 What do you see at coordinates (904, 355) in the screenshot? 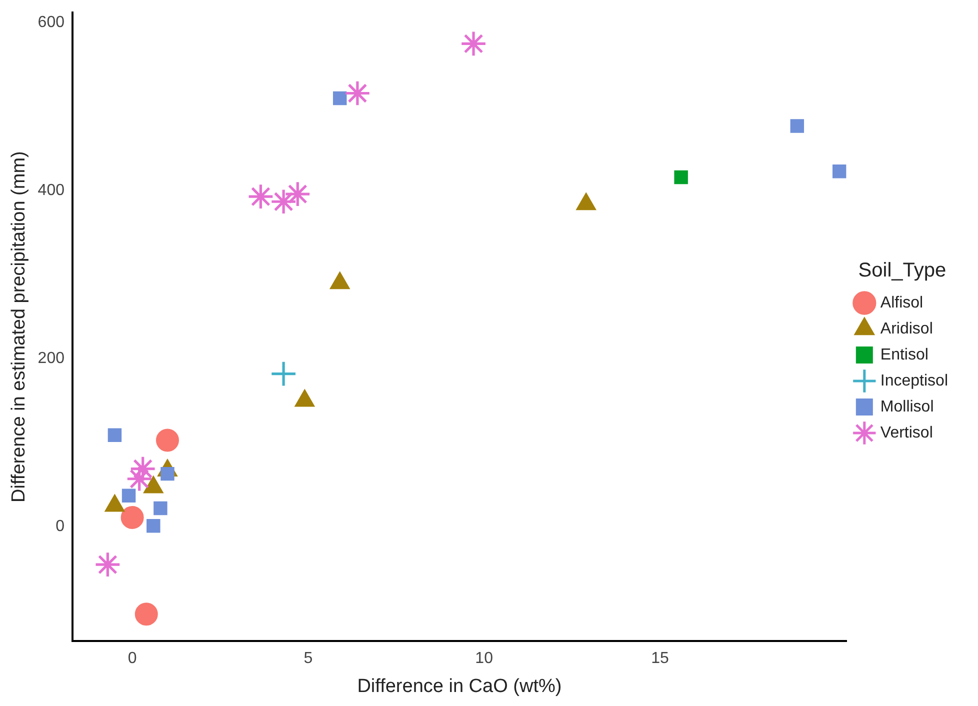
I see `legend-label: Entisol` at bounding box center [904, 355].